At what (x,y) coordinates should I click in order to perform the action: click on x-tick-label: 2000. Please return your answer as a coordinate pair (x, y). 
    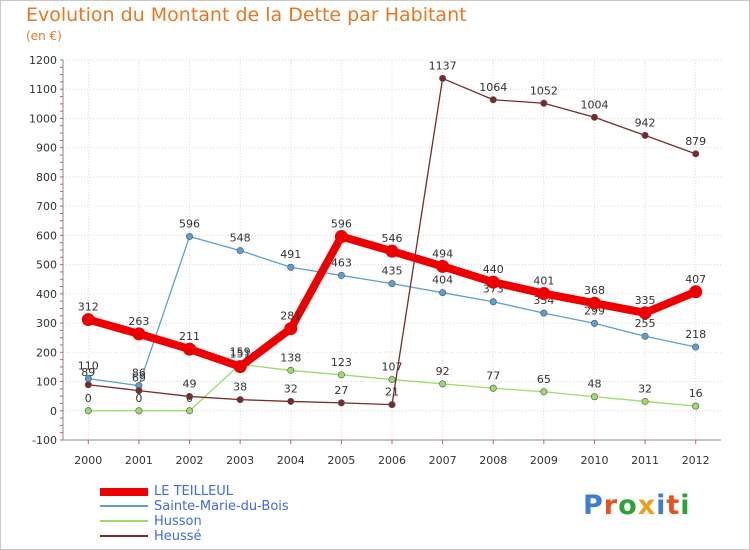
    Looking at the image, I should click on (88, 460).